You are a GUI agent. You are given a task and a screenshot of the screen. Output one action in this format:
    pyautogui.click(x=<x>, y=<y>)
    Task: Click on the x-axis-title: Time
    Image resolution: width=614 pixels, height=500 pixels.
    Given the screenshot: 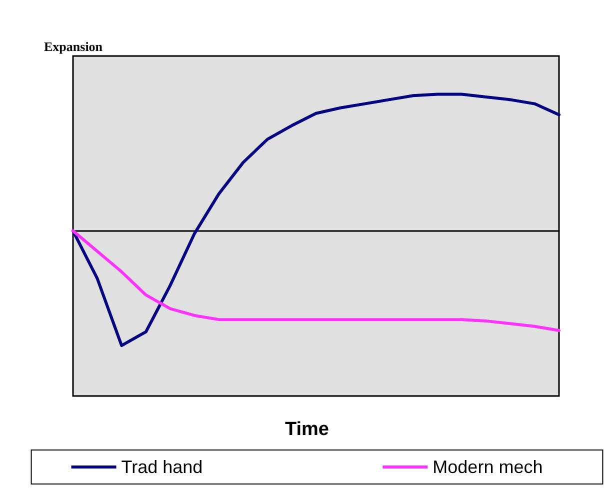 What is the action you would take?
    pyautogui.click(x=307, y=429)
    